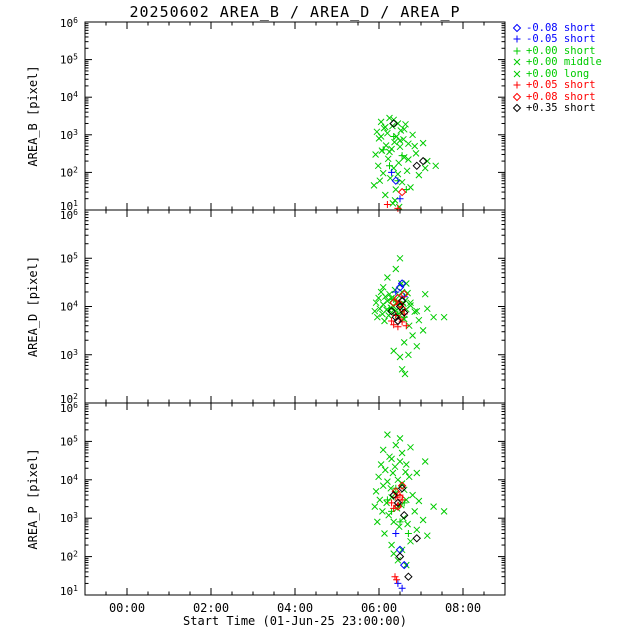 This screenshot has height=640, width=640. Describe the element at coordinates (295, 12) in the screenshot. I see `chart-title: 20250602 AREA_B / AREA_D / AREA_P` at that location.